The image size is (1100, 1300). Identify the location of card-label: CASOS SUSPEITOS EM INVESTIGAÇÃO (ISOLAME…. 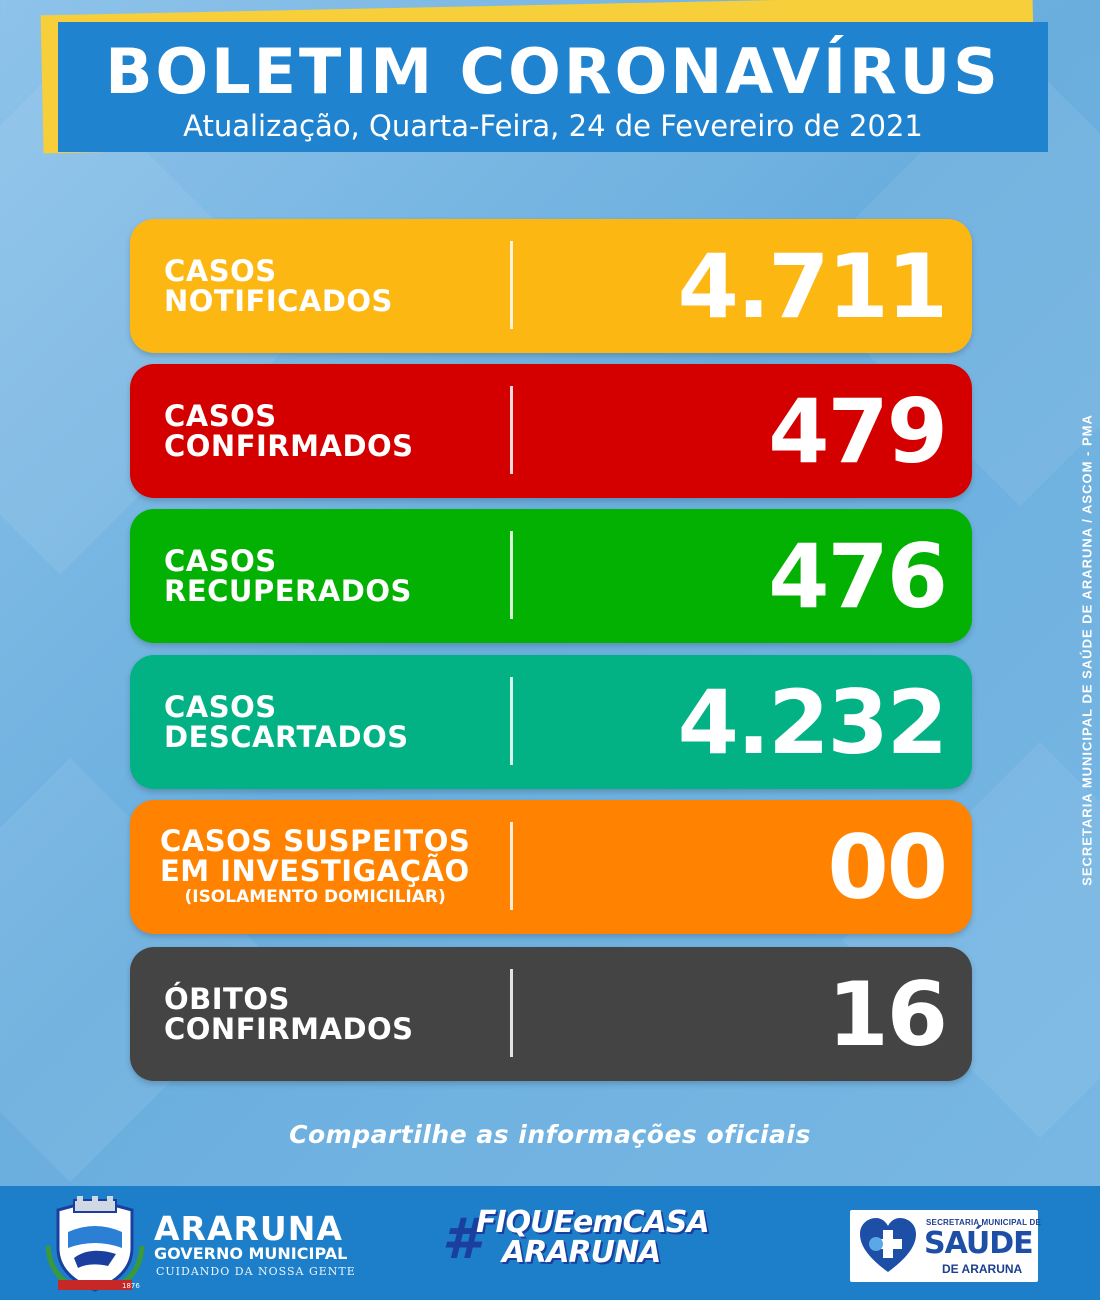
(315, 867).